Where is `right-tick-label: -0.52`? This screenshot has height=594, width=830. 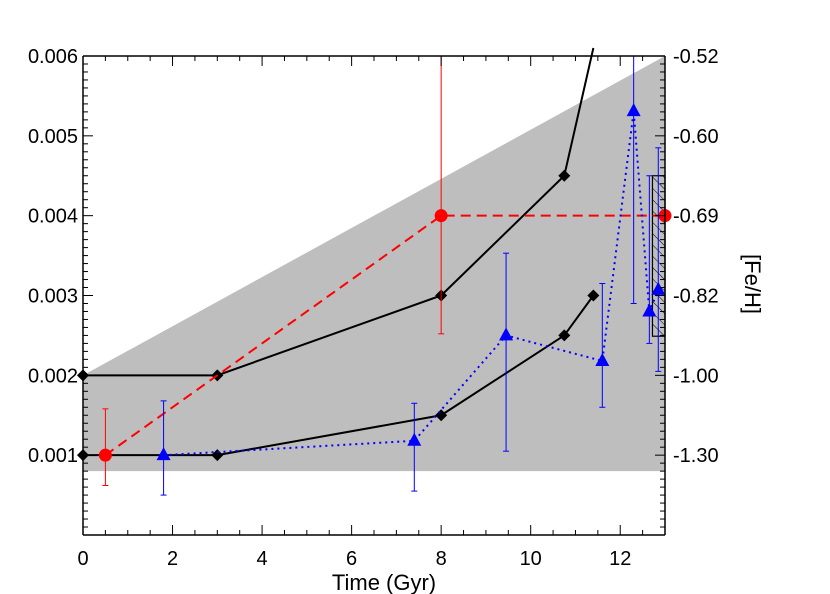 right-tick-label: -0.52 is located at coordinates (696, 57).